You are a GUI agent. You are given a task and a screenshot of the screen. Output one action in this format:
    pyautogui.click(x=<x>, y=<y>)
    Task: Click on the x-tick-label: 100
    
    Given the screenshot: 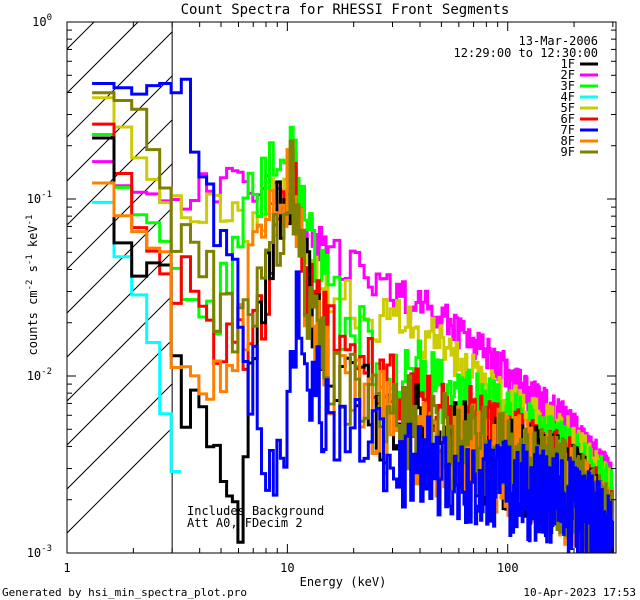 What is the action you would take?
    pyautogui.click(x=508, y=568)
    